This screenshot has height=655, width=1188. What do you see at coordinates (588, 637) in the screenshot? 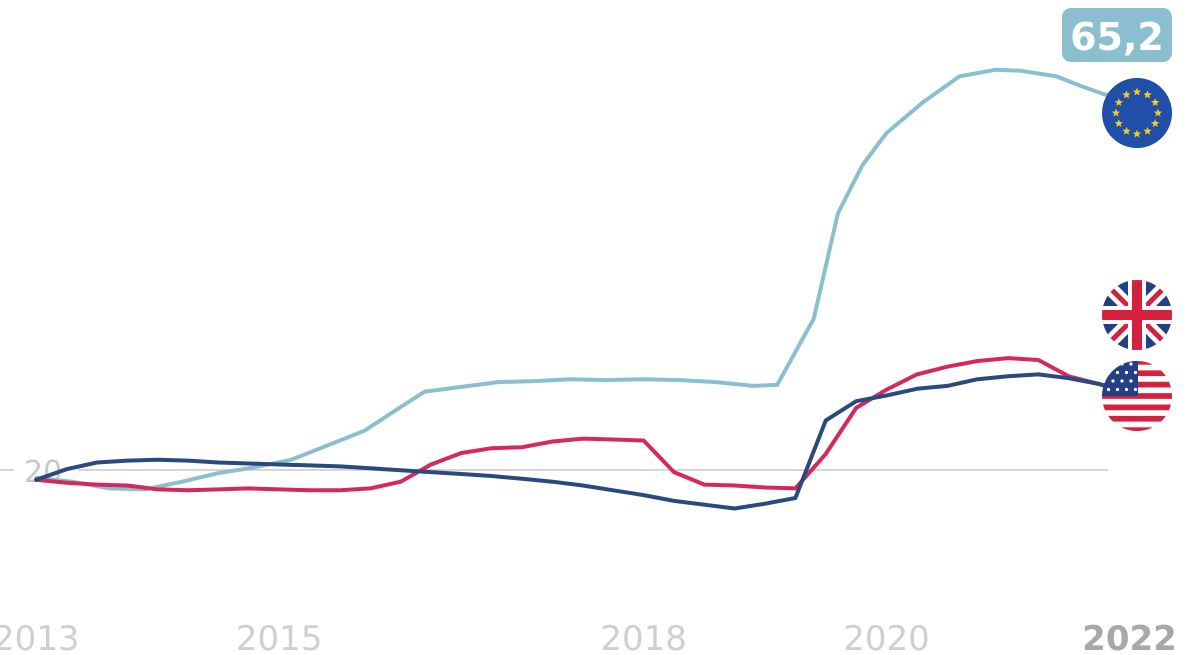
I see `x-axis-ticks: 2013 2015 2018 2020 2022` at bounding box center [588, 637].